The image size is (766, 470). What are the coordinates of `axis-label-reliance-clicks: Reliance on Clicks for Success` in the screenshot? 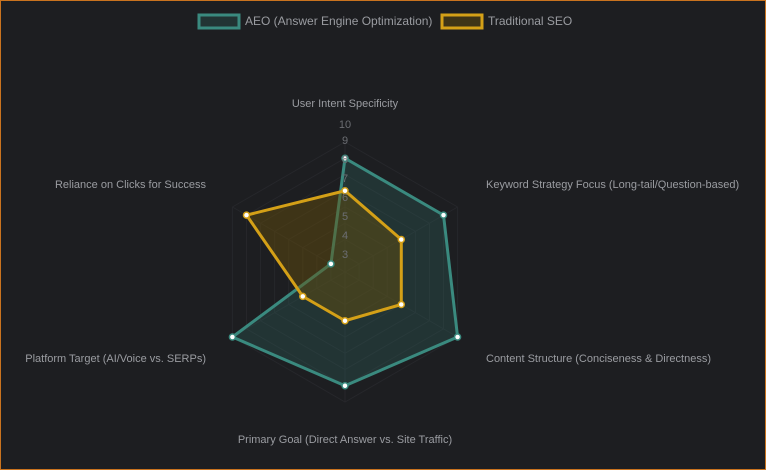 It's located at (131, 185).